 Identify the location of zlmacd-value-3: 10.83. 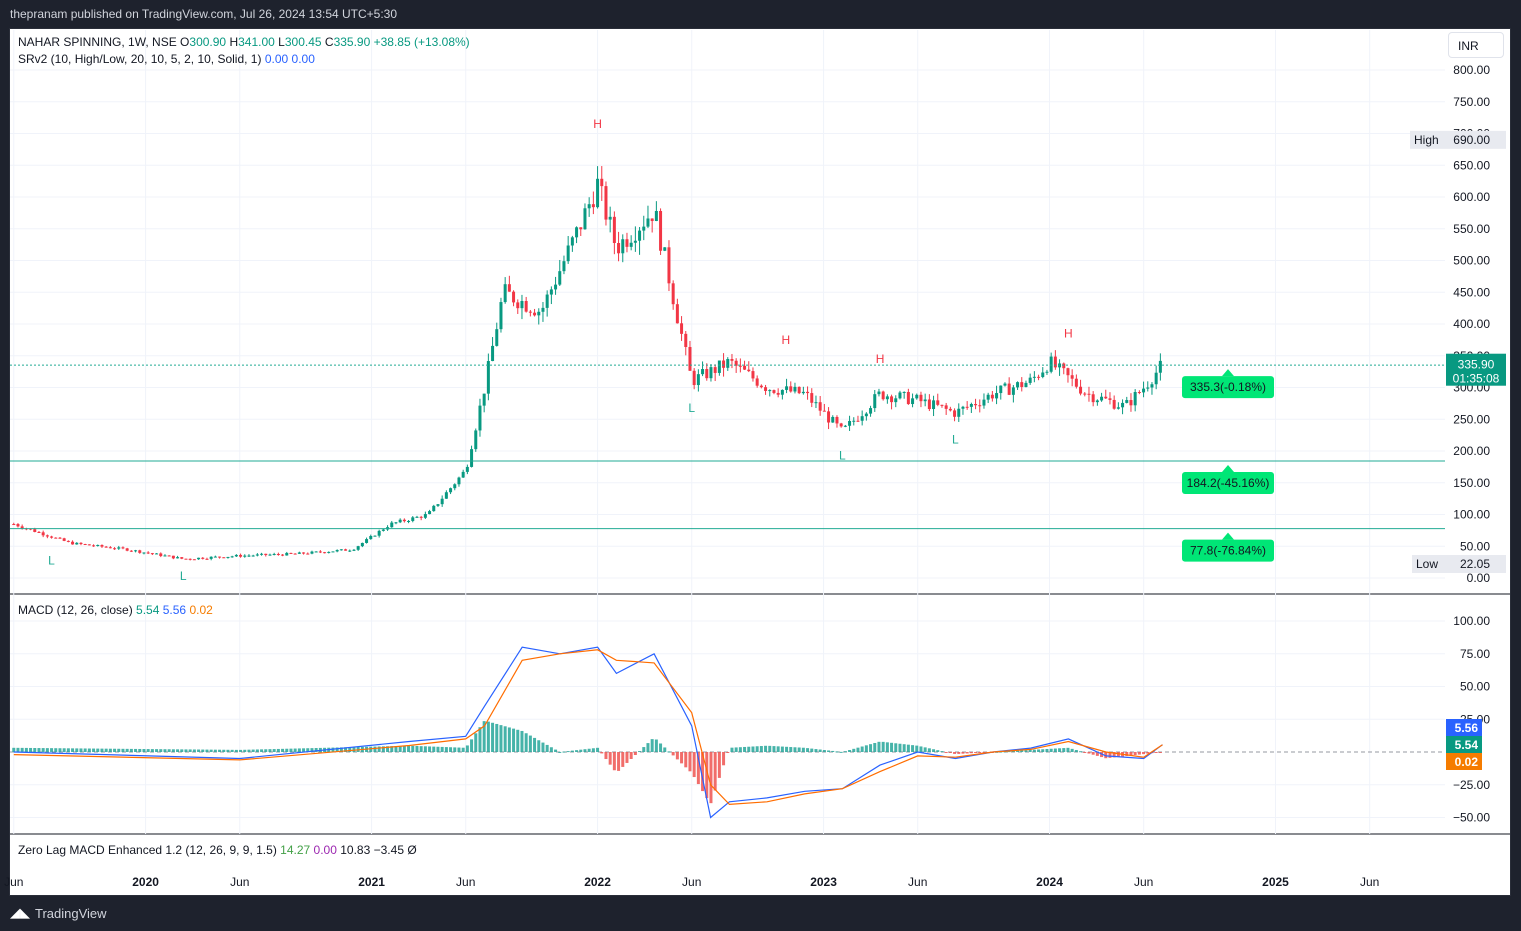
(355, 850).